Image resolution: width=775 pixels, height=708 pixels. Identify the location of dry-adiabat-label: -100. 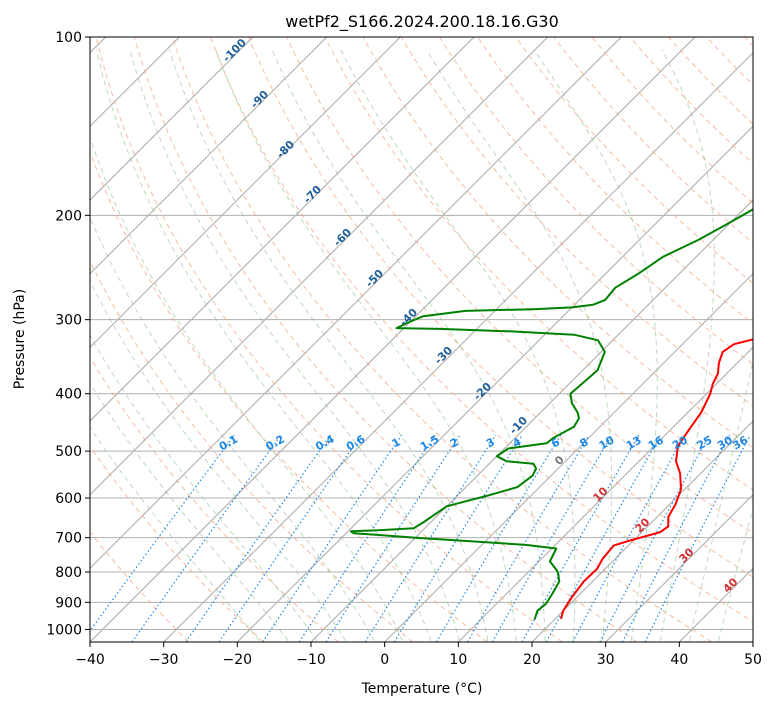
(234, 50).